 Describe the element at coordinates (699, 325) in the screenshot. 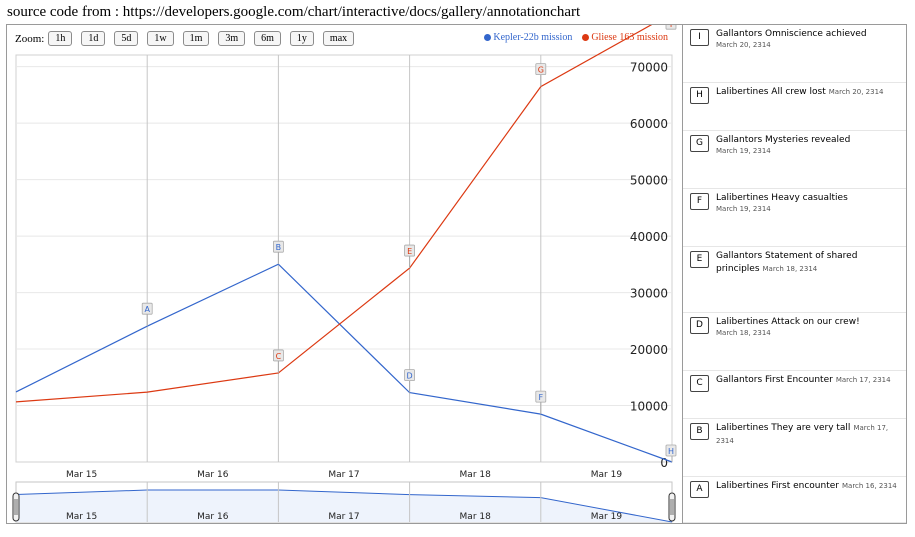

I see `annotation-letter: D` at that location.